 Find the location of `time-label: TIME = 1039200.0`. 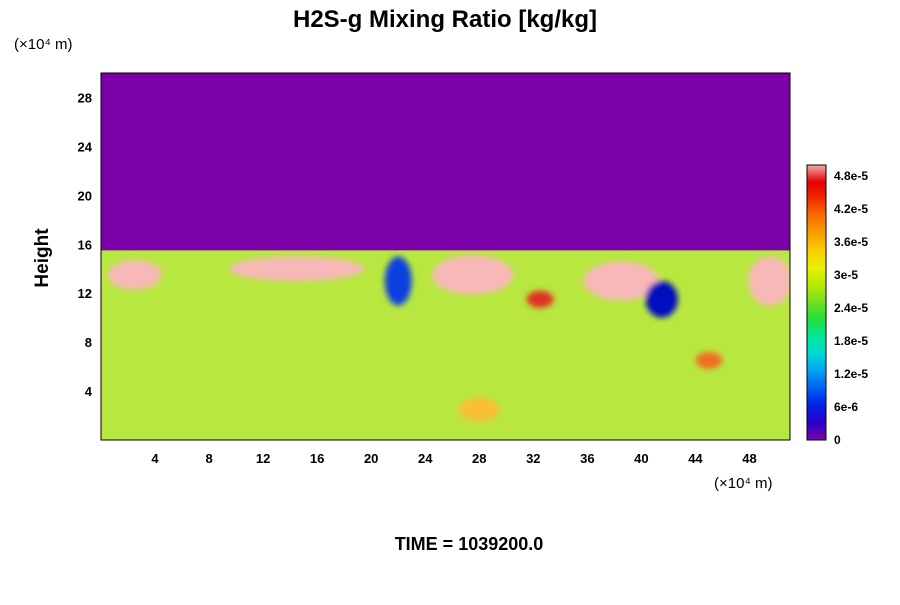

time-label: TIME = 1039200.0 is located at coordinates (469, 544).